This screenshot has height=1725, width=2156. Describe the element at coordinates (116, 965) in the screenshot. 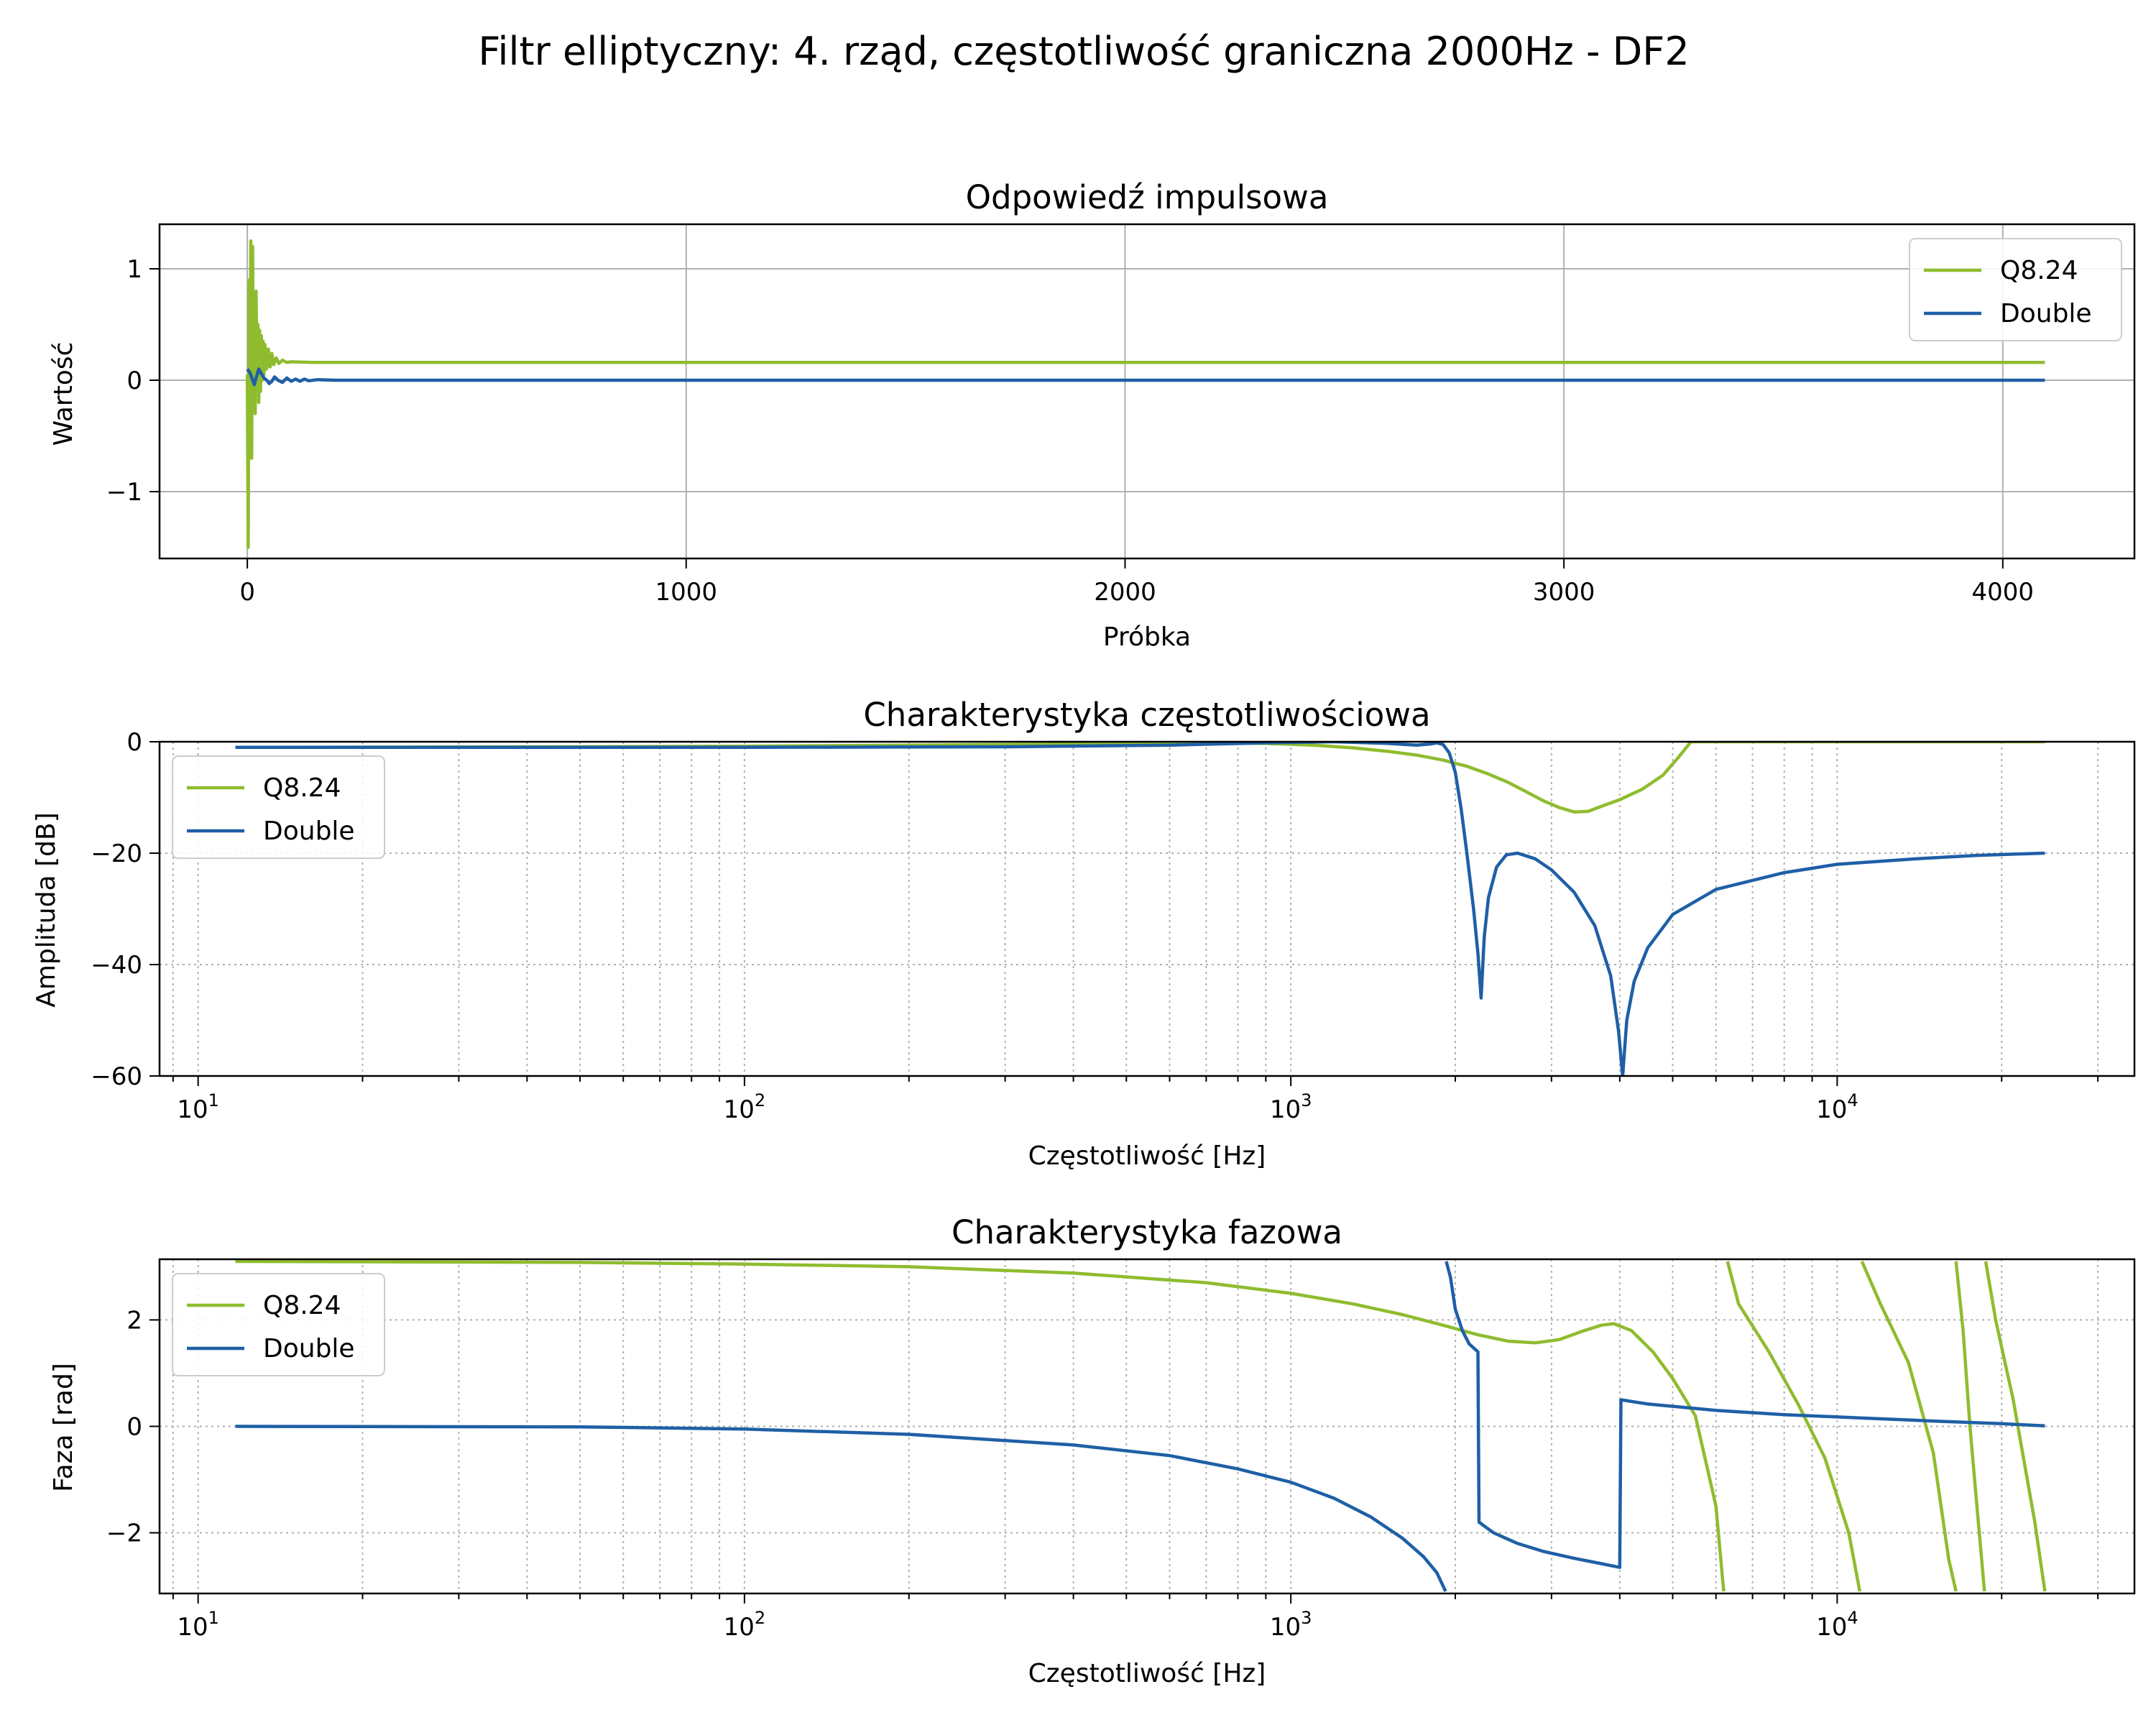

I see `y-tick-label: −40` at that location.